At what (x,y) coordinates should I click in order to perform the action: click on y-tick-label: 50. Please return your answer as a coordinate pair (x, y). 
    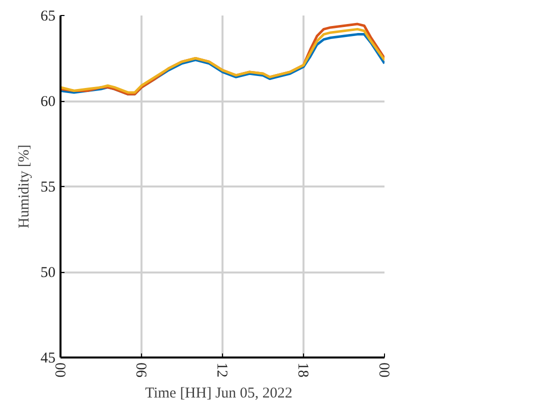
    Looking at the image, I should click on (48, 273).